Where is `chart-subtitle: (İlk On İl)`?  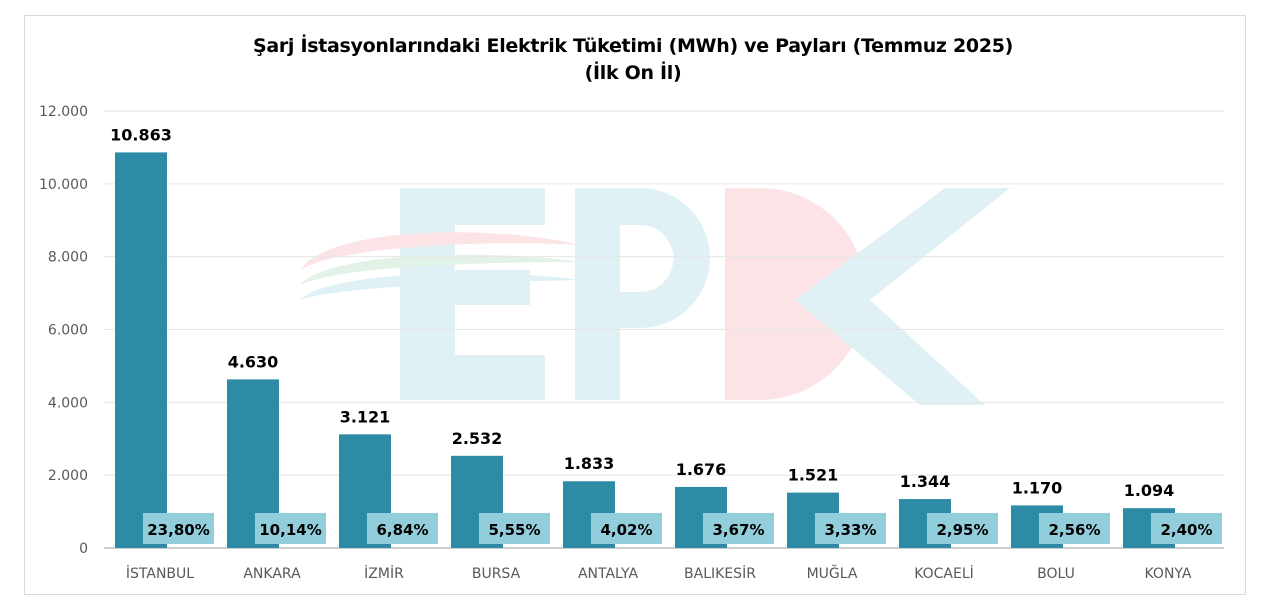
chart-subtitle: (İlk On İl) is located at coordinates (633, 73).